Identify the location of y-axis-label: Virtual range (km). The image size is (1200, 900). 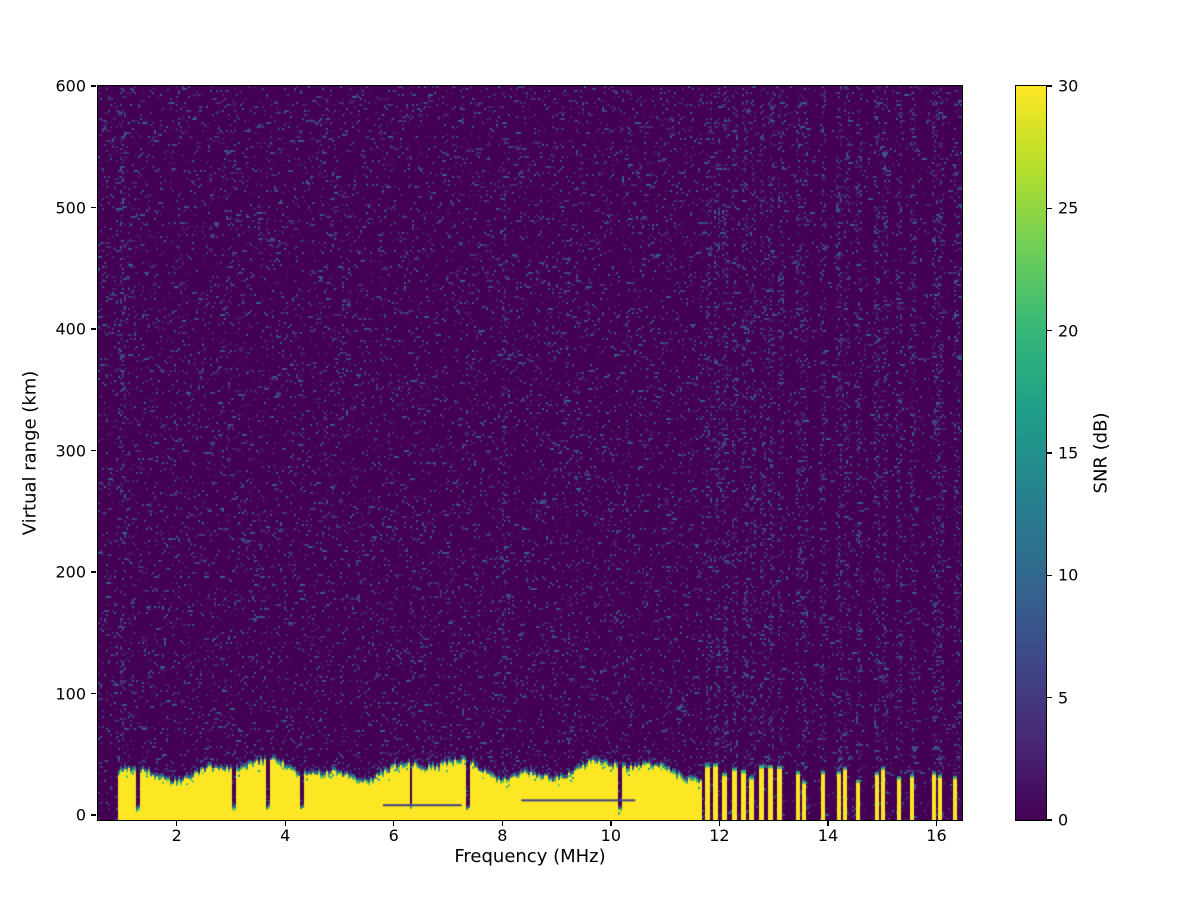
(30, 453).